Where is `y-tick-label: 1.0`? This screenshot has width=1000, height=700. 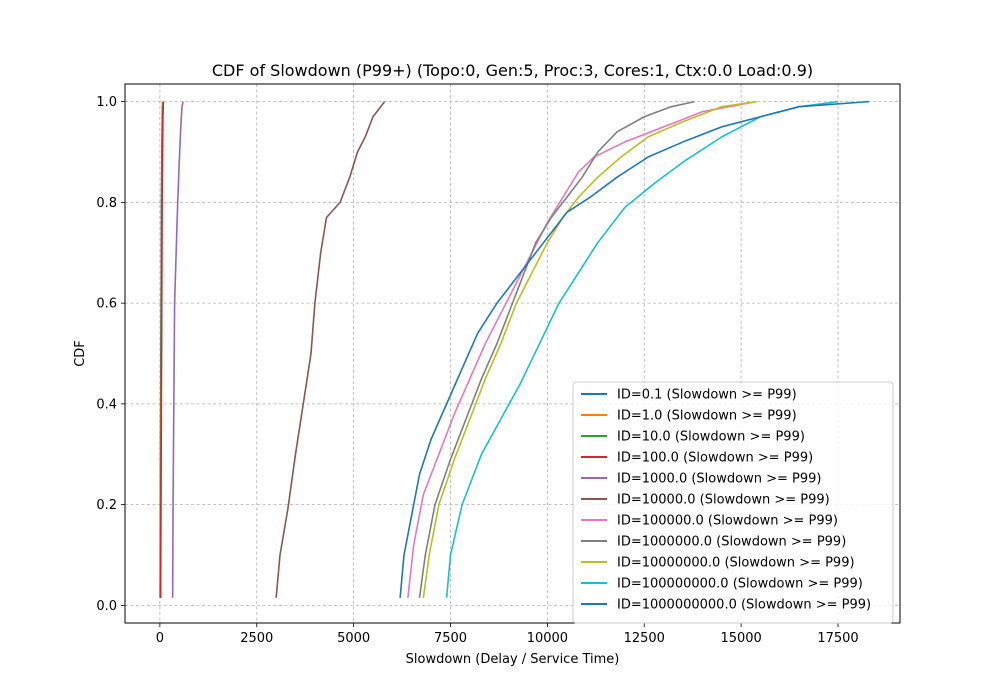 y-tick-label: 1.0 is located at coordinates (106, 102).